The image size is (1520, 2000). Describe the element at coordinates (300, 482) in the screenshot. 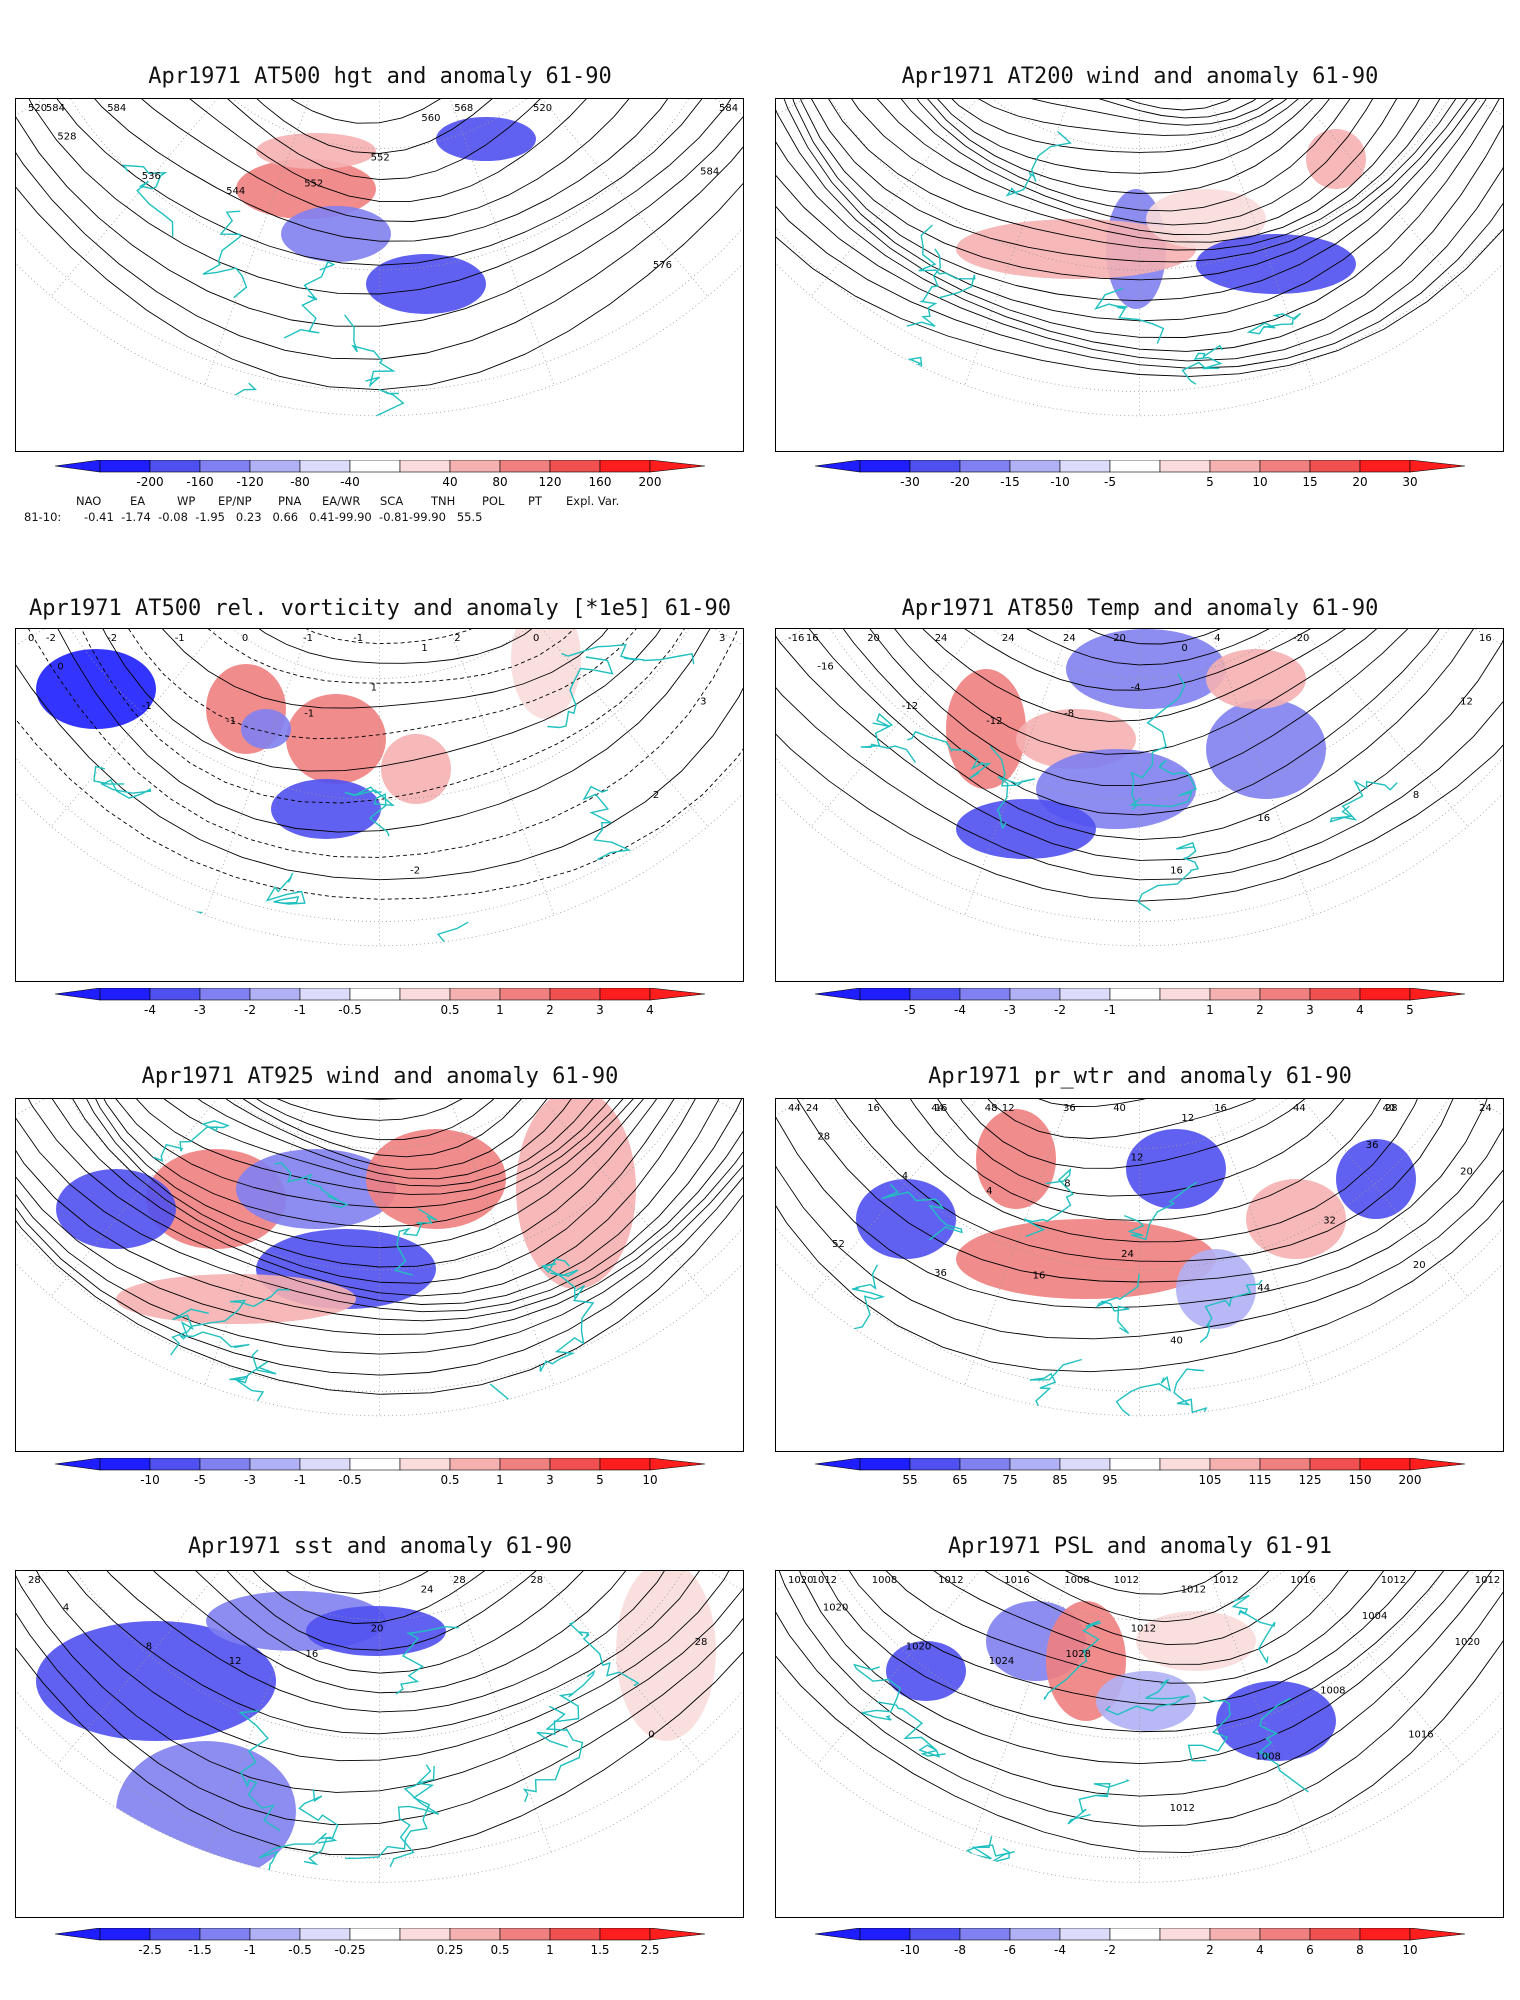

I see `colorbar-tick-label: -80` at that location.